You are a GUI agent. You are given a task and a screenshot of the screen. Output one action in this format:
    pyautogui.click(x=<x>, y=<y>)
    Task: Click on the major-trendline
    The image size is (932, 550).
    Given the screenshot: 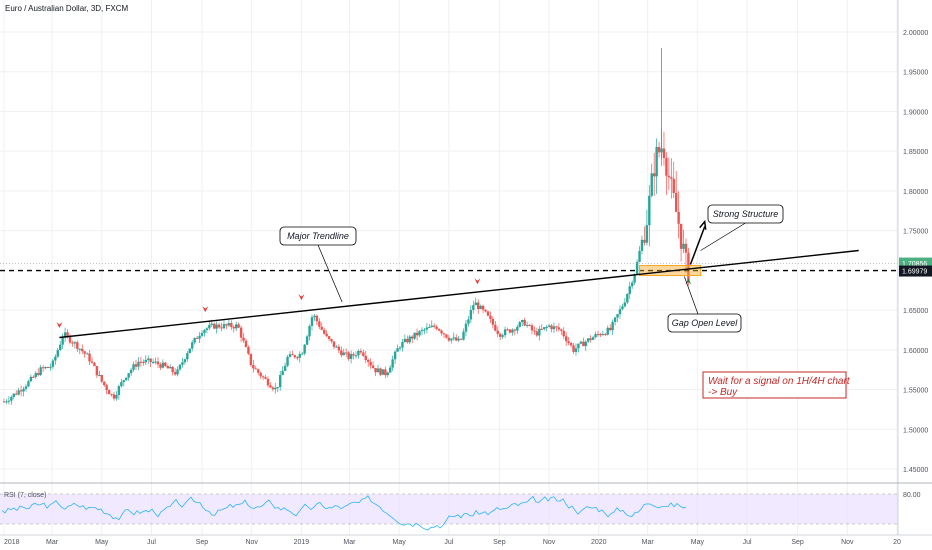 What is the action you would take?
    pyautogui.click(x=459, y=294)
    